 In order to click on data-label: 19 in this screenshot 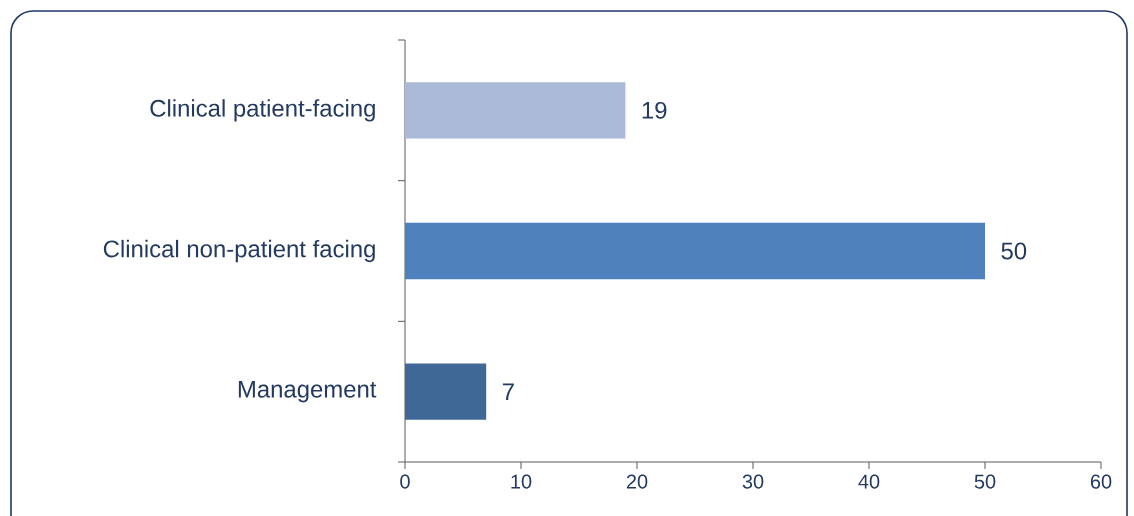, I will do `click(654, 110)`.